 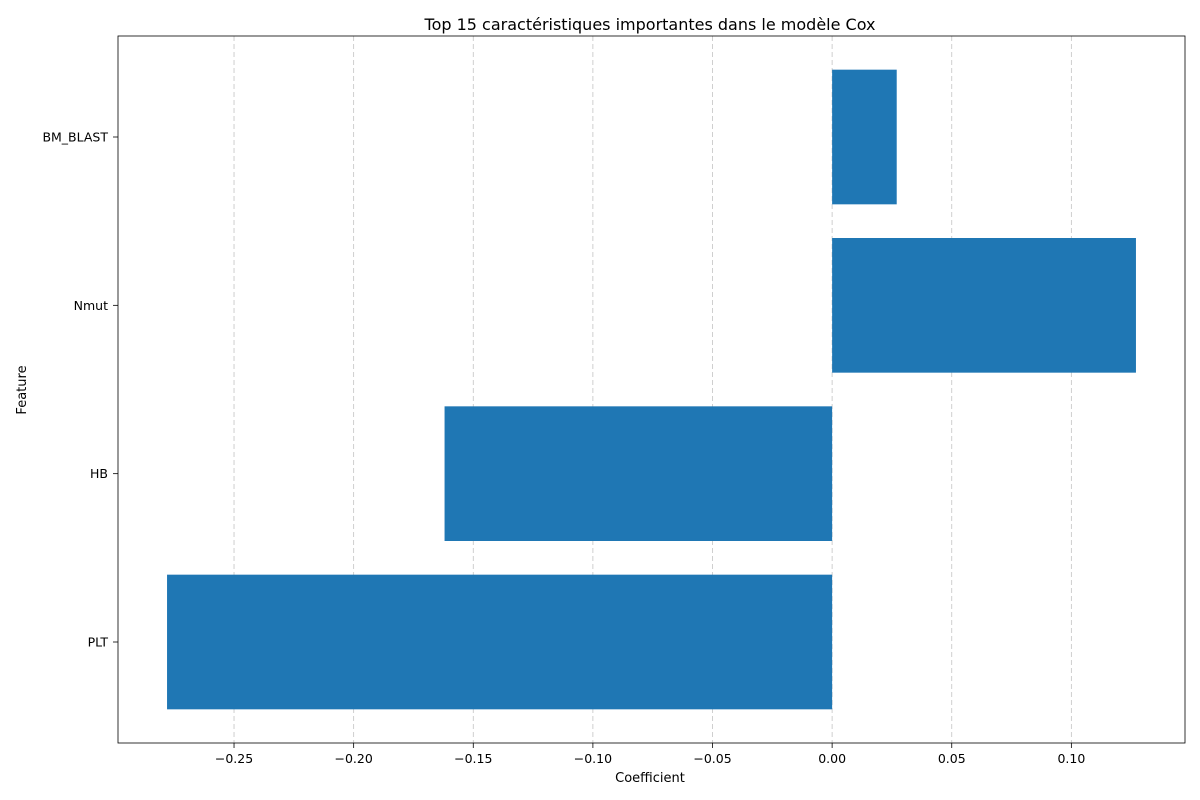 I want to click on x-tick-label: 0.00, so click(x=832, y=758).